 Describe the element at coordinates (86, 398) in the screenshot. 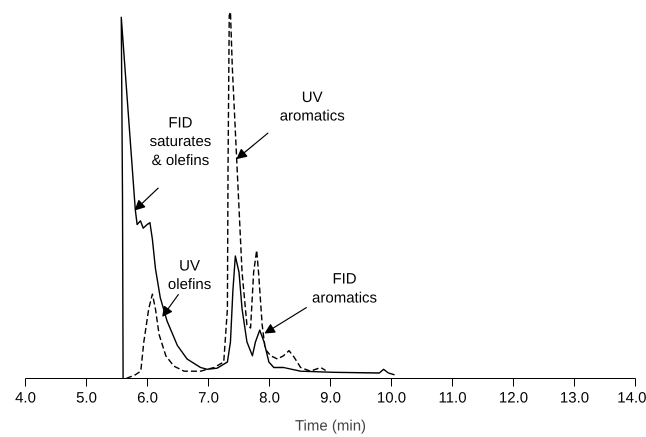

I see `x-tick-label: 5.0` at that location.